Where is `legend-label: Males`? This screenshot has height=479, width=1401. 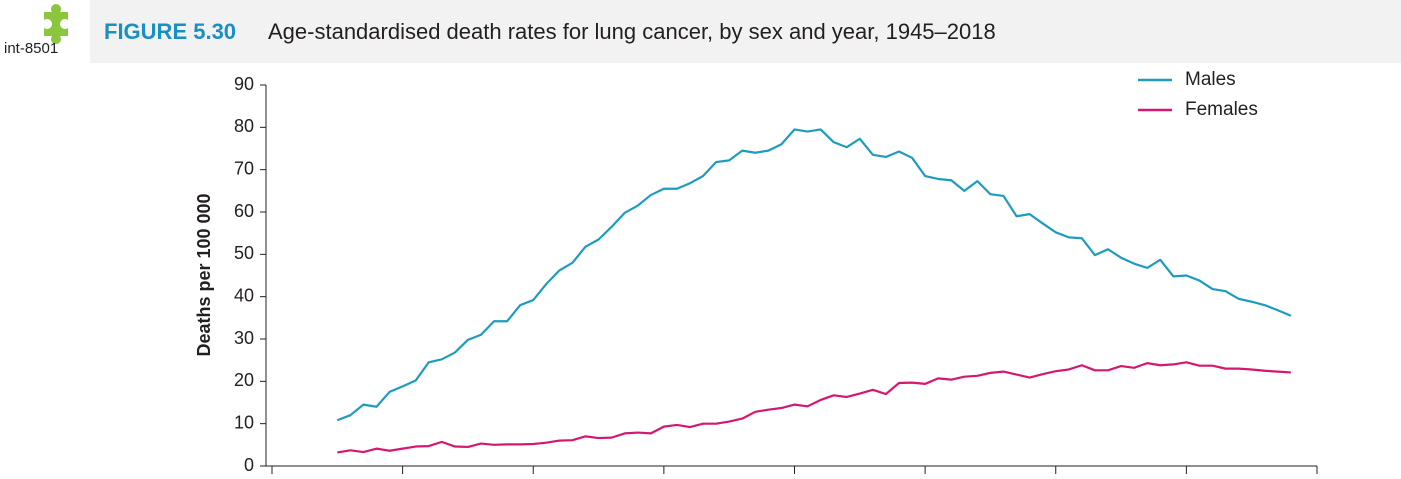 legend-label: Males is located at coordinates (1210, 79).